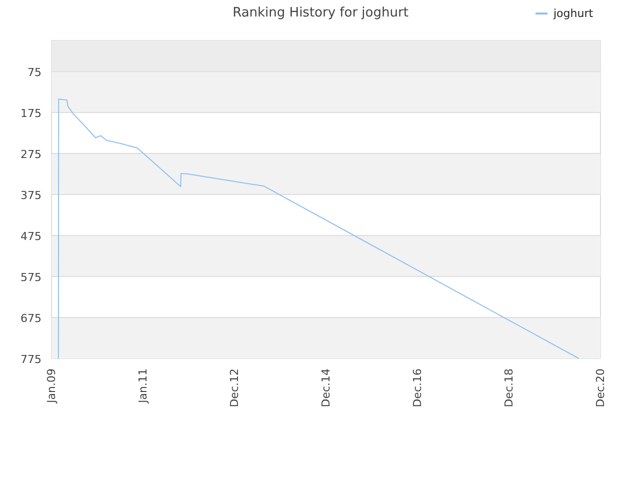 The width and height of the screenshot is (640, 480). I want to click on x-tick-label: Jan.09, so click(51, 386).